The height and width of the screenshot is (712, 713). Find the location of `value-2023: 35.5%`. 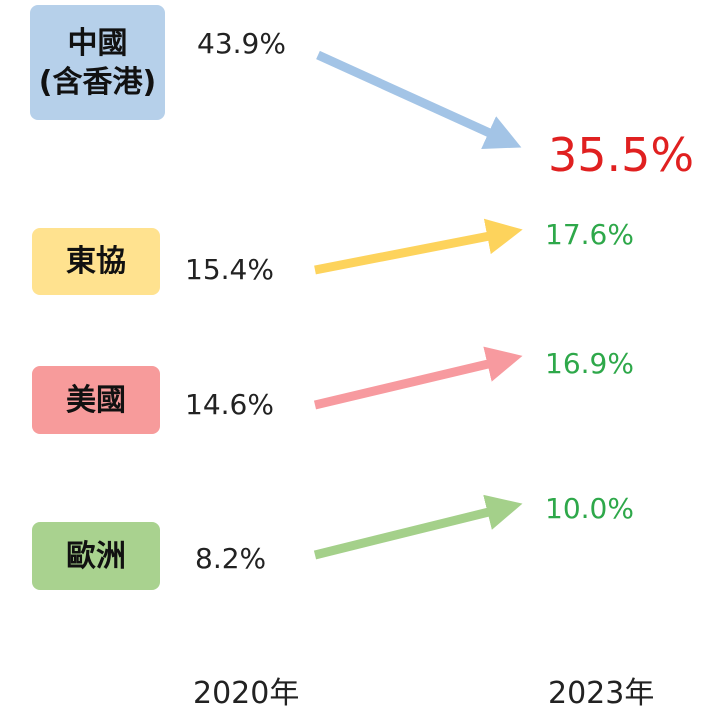

value-2023: 35.5% is located at coordinates (621, 155).